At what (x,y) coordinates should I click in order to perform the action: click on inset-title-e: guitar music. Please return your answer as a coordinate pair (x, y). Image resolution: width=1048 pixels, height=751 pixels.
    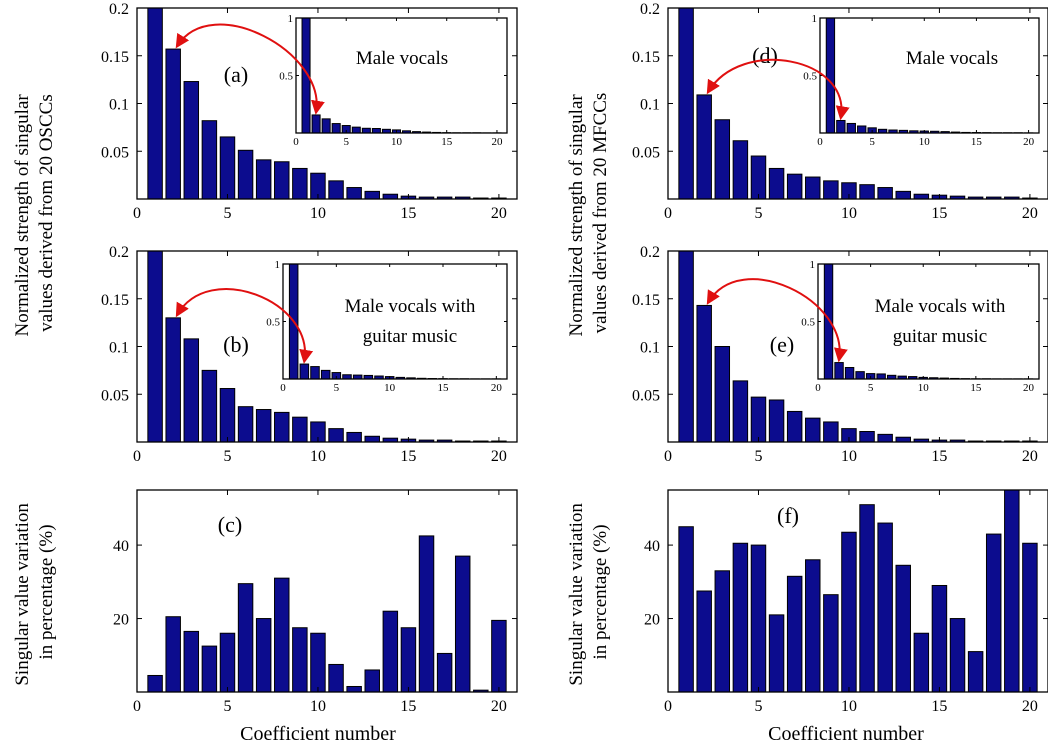
    Looking at the image, I should click on (940, 336).